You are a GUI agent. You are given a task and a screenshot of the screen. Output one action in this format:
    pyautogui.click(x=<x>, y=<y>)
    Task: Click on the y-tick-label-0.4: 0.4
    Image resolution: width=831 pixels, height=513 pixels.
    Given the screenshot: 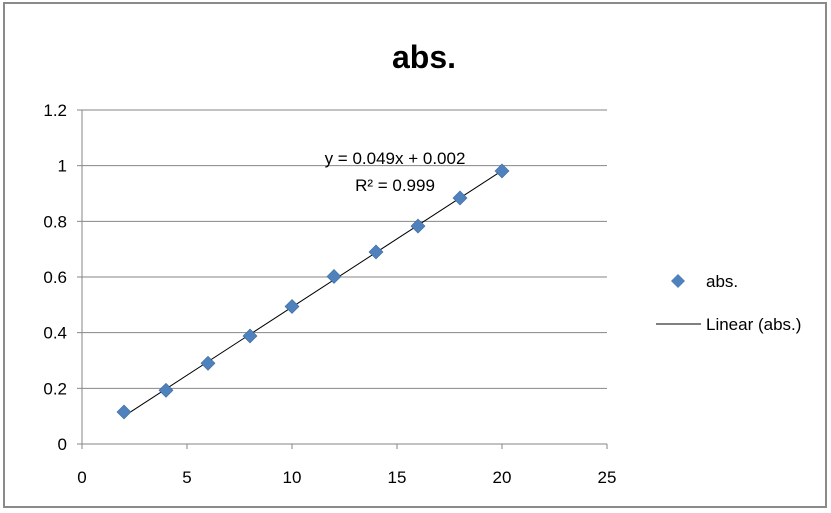 What is the action you would take?
    pyautogui.click(x=55, y=333)
    